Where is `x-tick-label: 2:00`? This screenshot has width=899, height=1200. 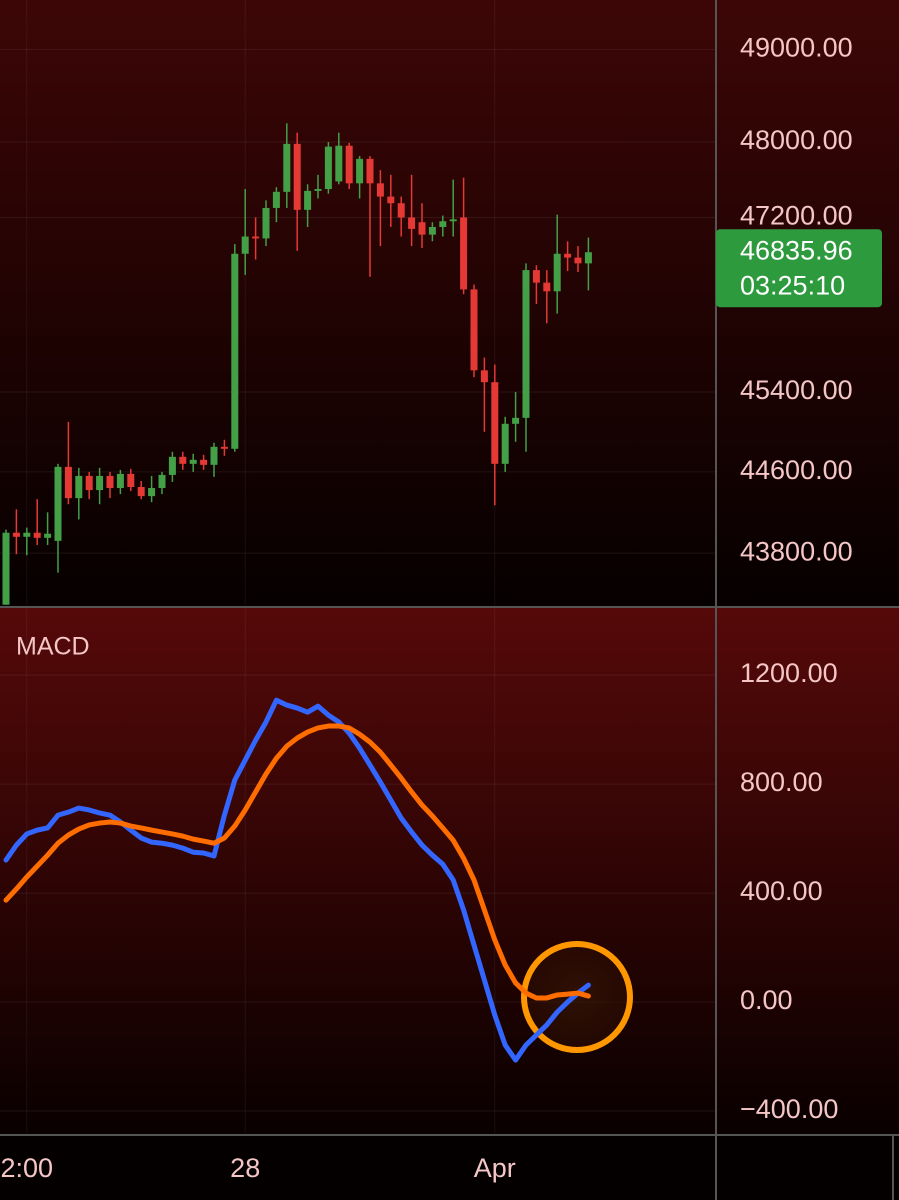
x-tick-label: 2:00 is located at coordinates (27, 1168).